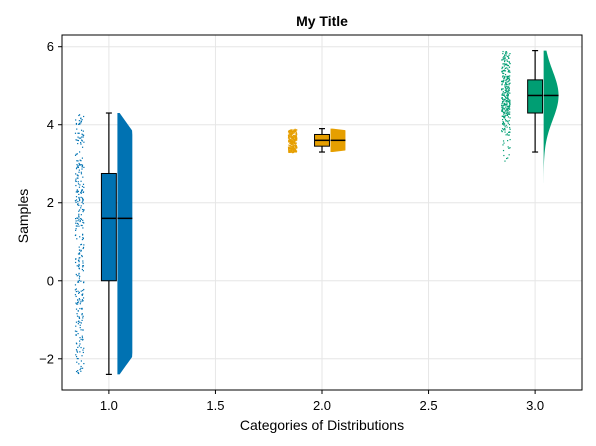 The width and height of the screenshot is (596, 446). I want to click on x-tick-label: 1.5, so click(215, 405).